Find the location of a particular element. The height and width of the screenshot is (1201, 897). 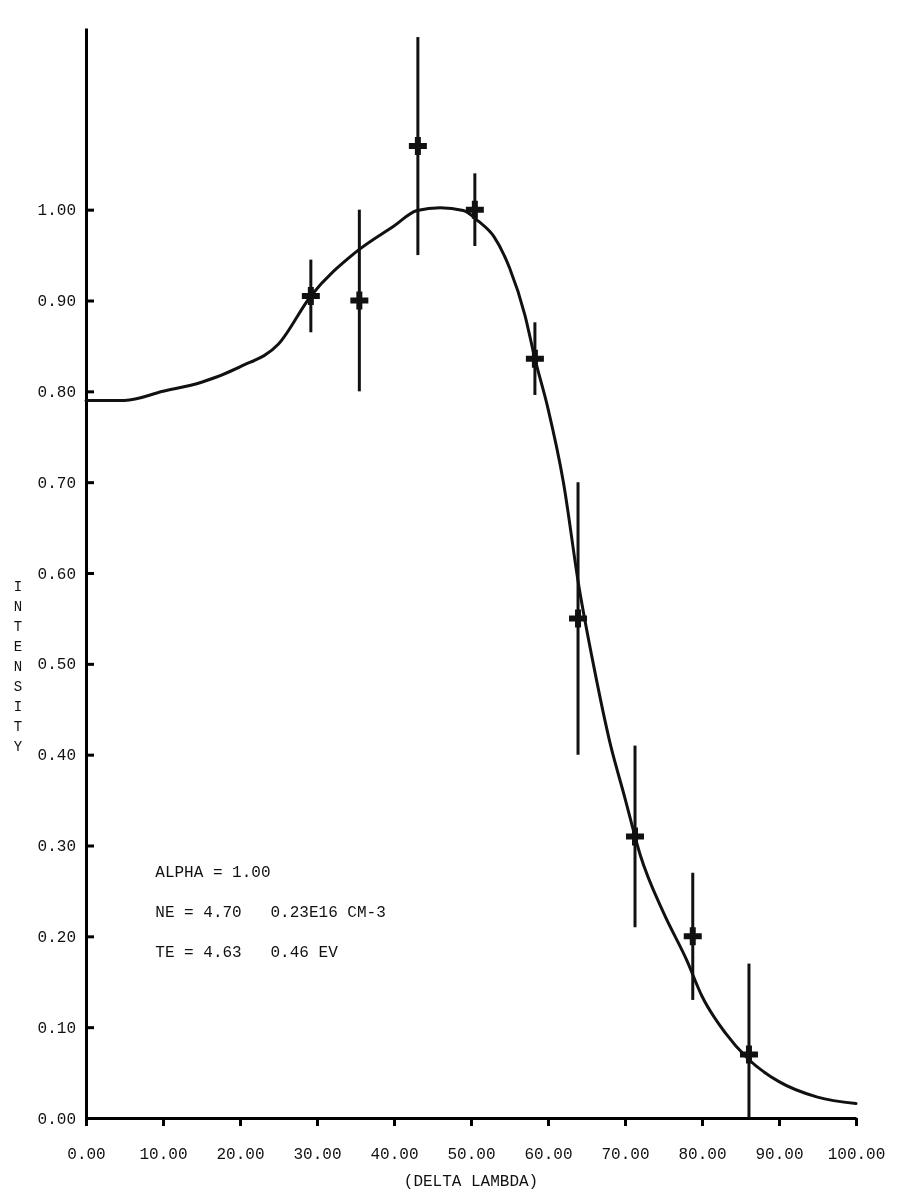

y-tick-label: 0.10 is located at coordinates (56, 1028).